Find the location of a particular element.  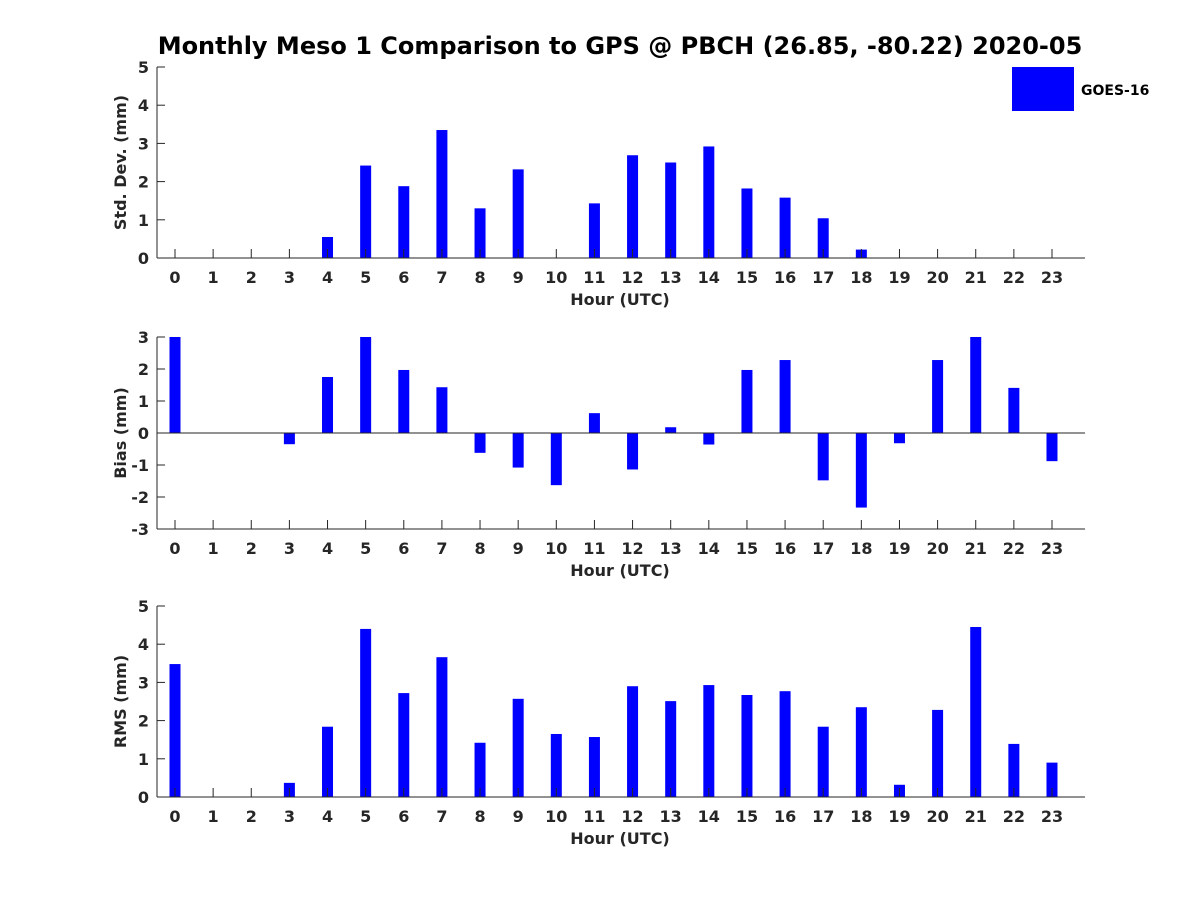

rms-ytick-label: 1 is located at coordinates (143, 759).